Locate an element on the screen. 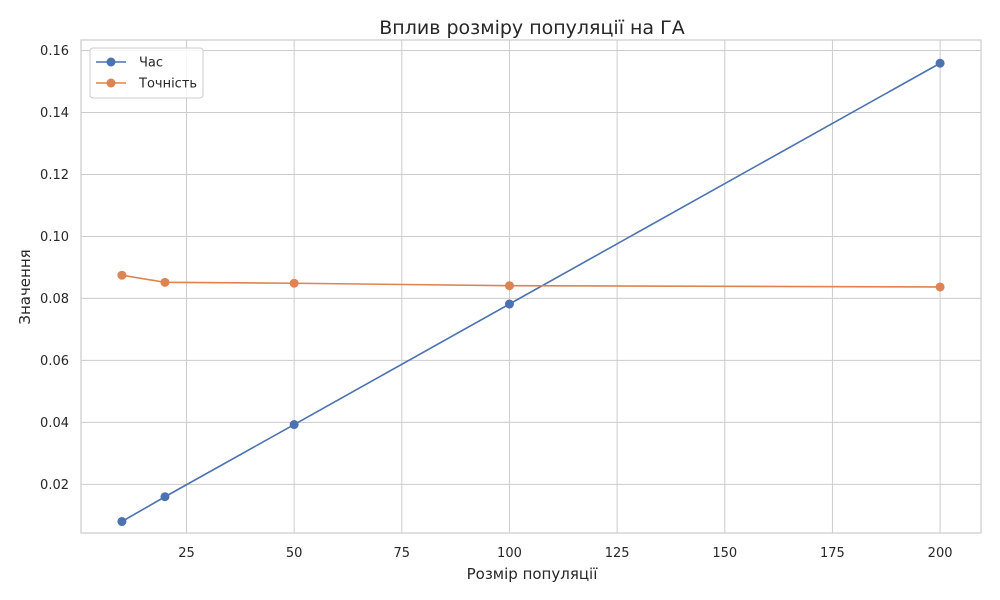  legend-entry-label: Точність is located at coordinates (167, 84).